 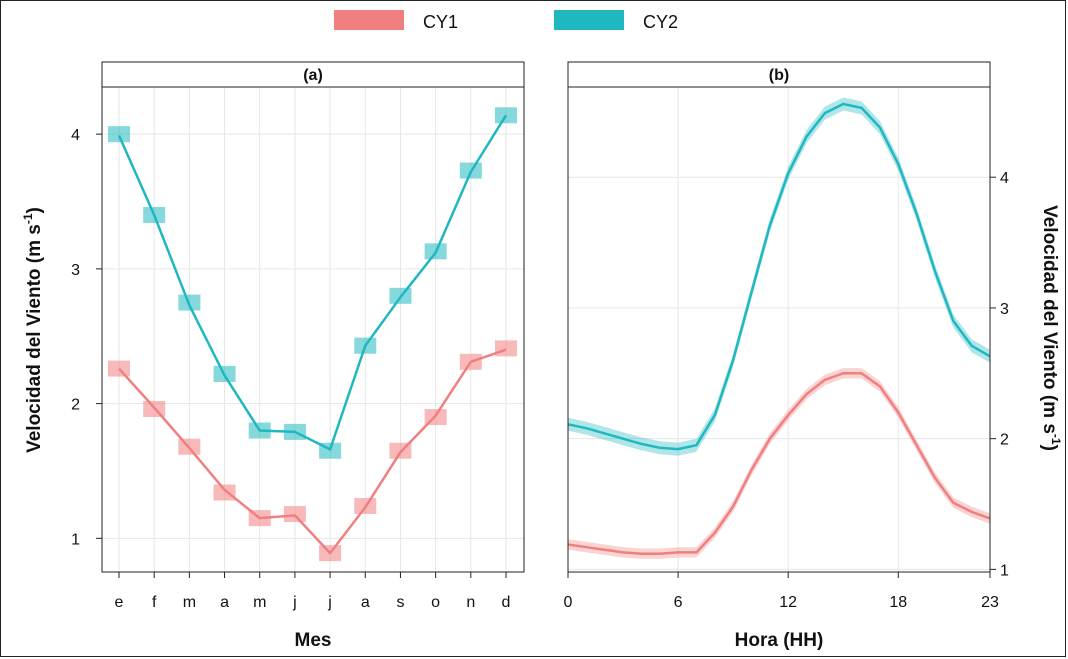 What do you see at coordinates (506, 21) in the screenshot?
I see `legend: CY1 CY2` at bounding box center [506, 21].